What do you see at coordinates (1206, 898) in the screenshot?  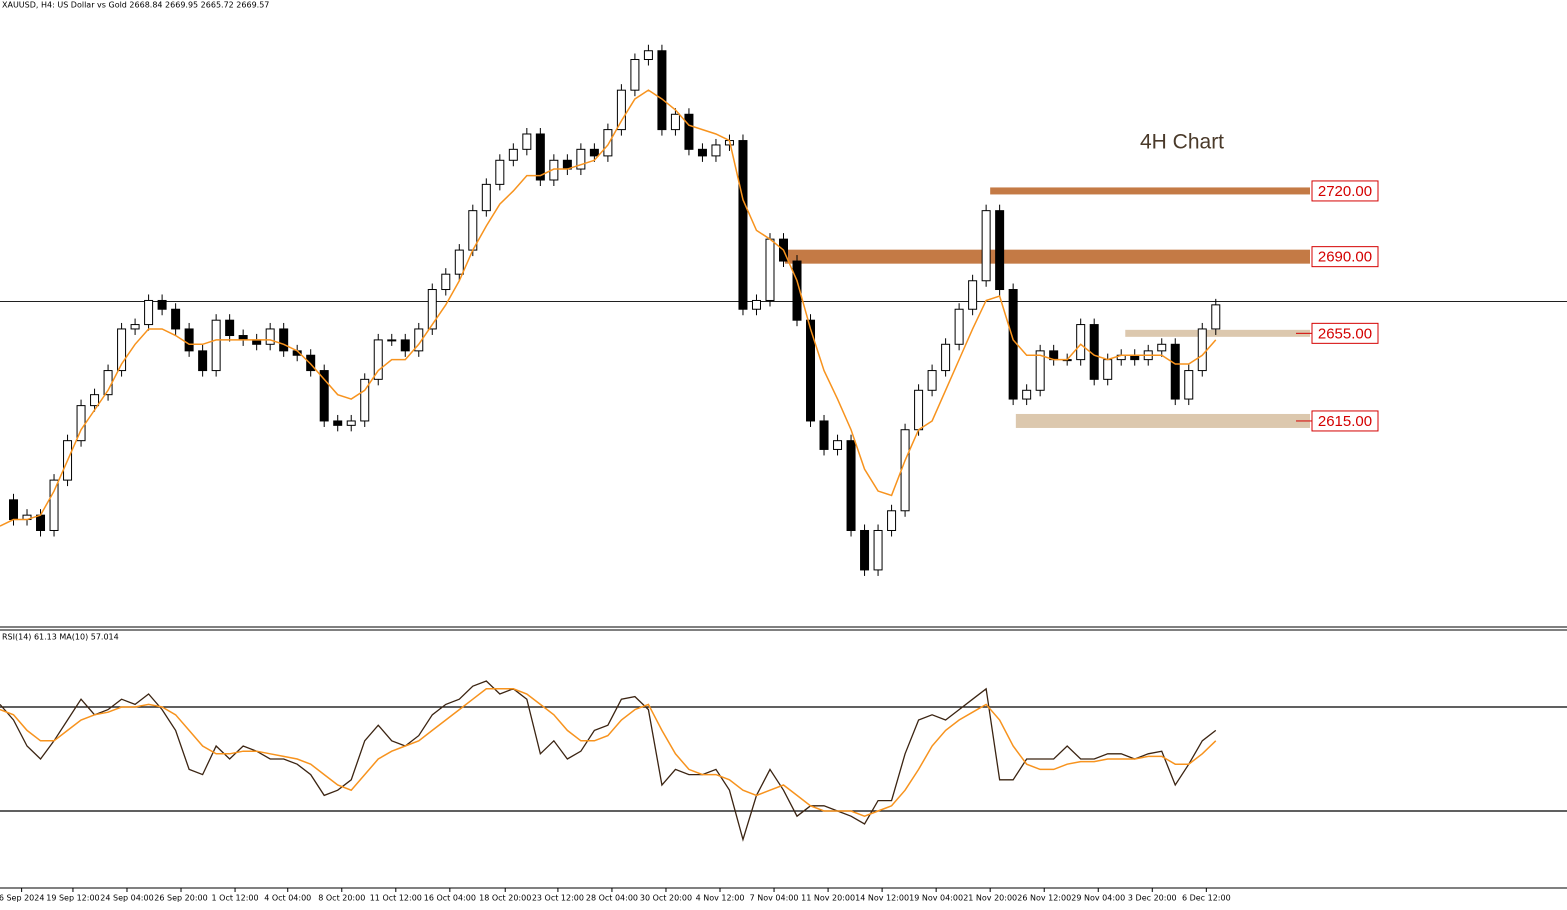 I see `x-tick-label: 6 Dec 12:00` at bounding box center [1206, 898].